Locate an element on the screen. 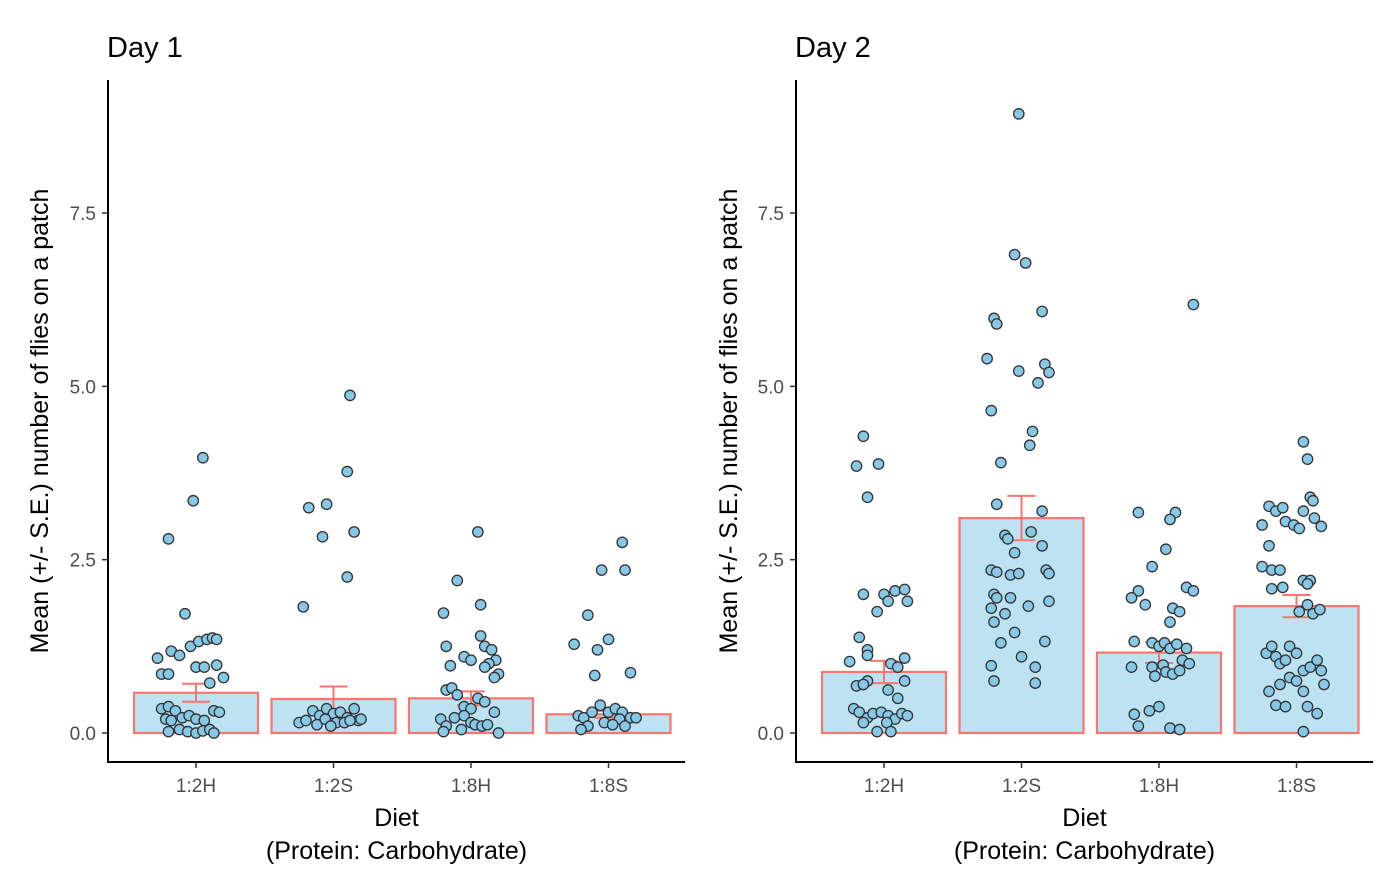 The image size is (1396, 892). day-2-y-tick-label: 7.5 is located at coordinates (771, 214).